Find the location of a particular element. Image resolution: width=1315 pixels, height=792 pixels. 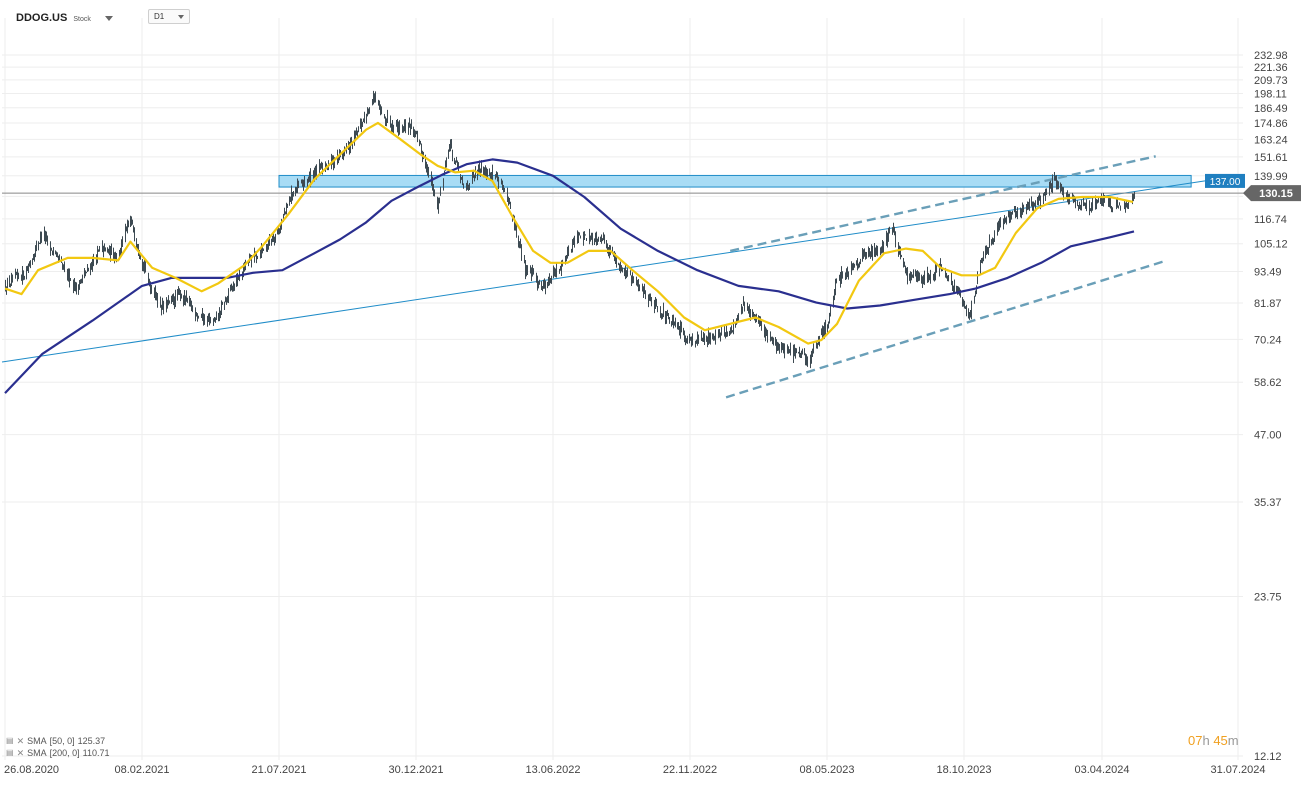

x-tick-label: 22.11.2022 is located at coordinates (690, 770).